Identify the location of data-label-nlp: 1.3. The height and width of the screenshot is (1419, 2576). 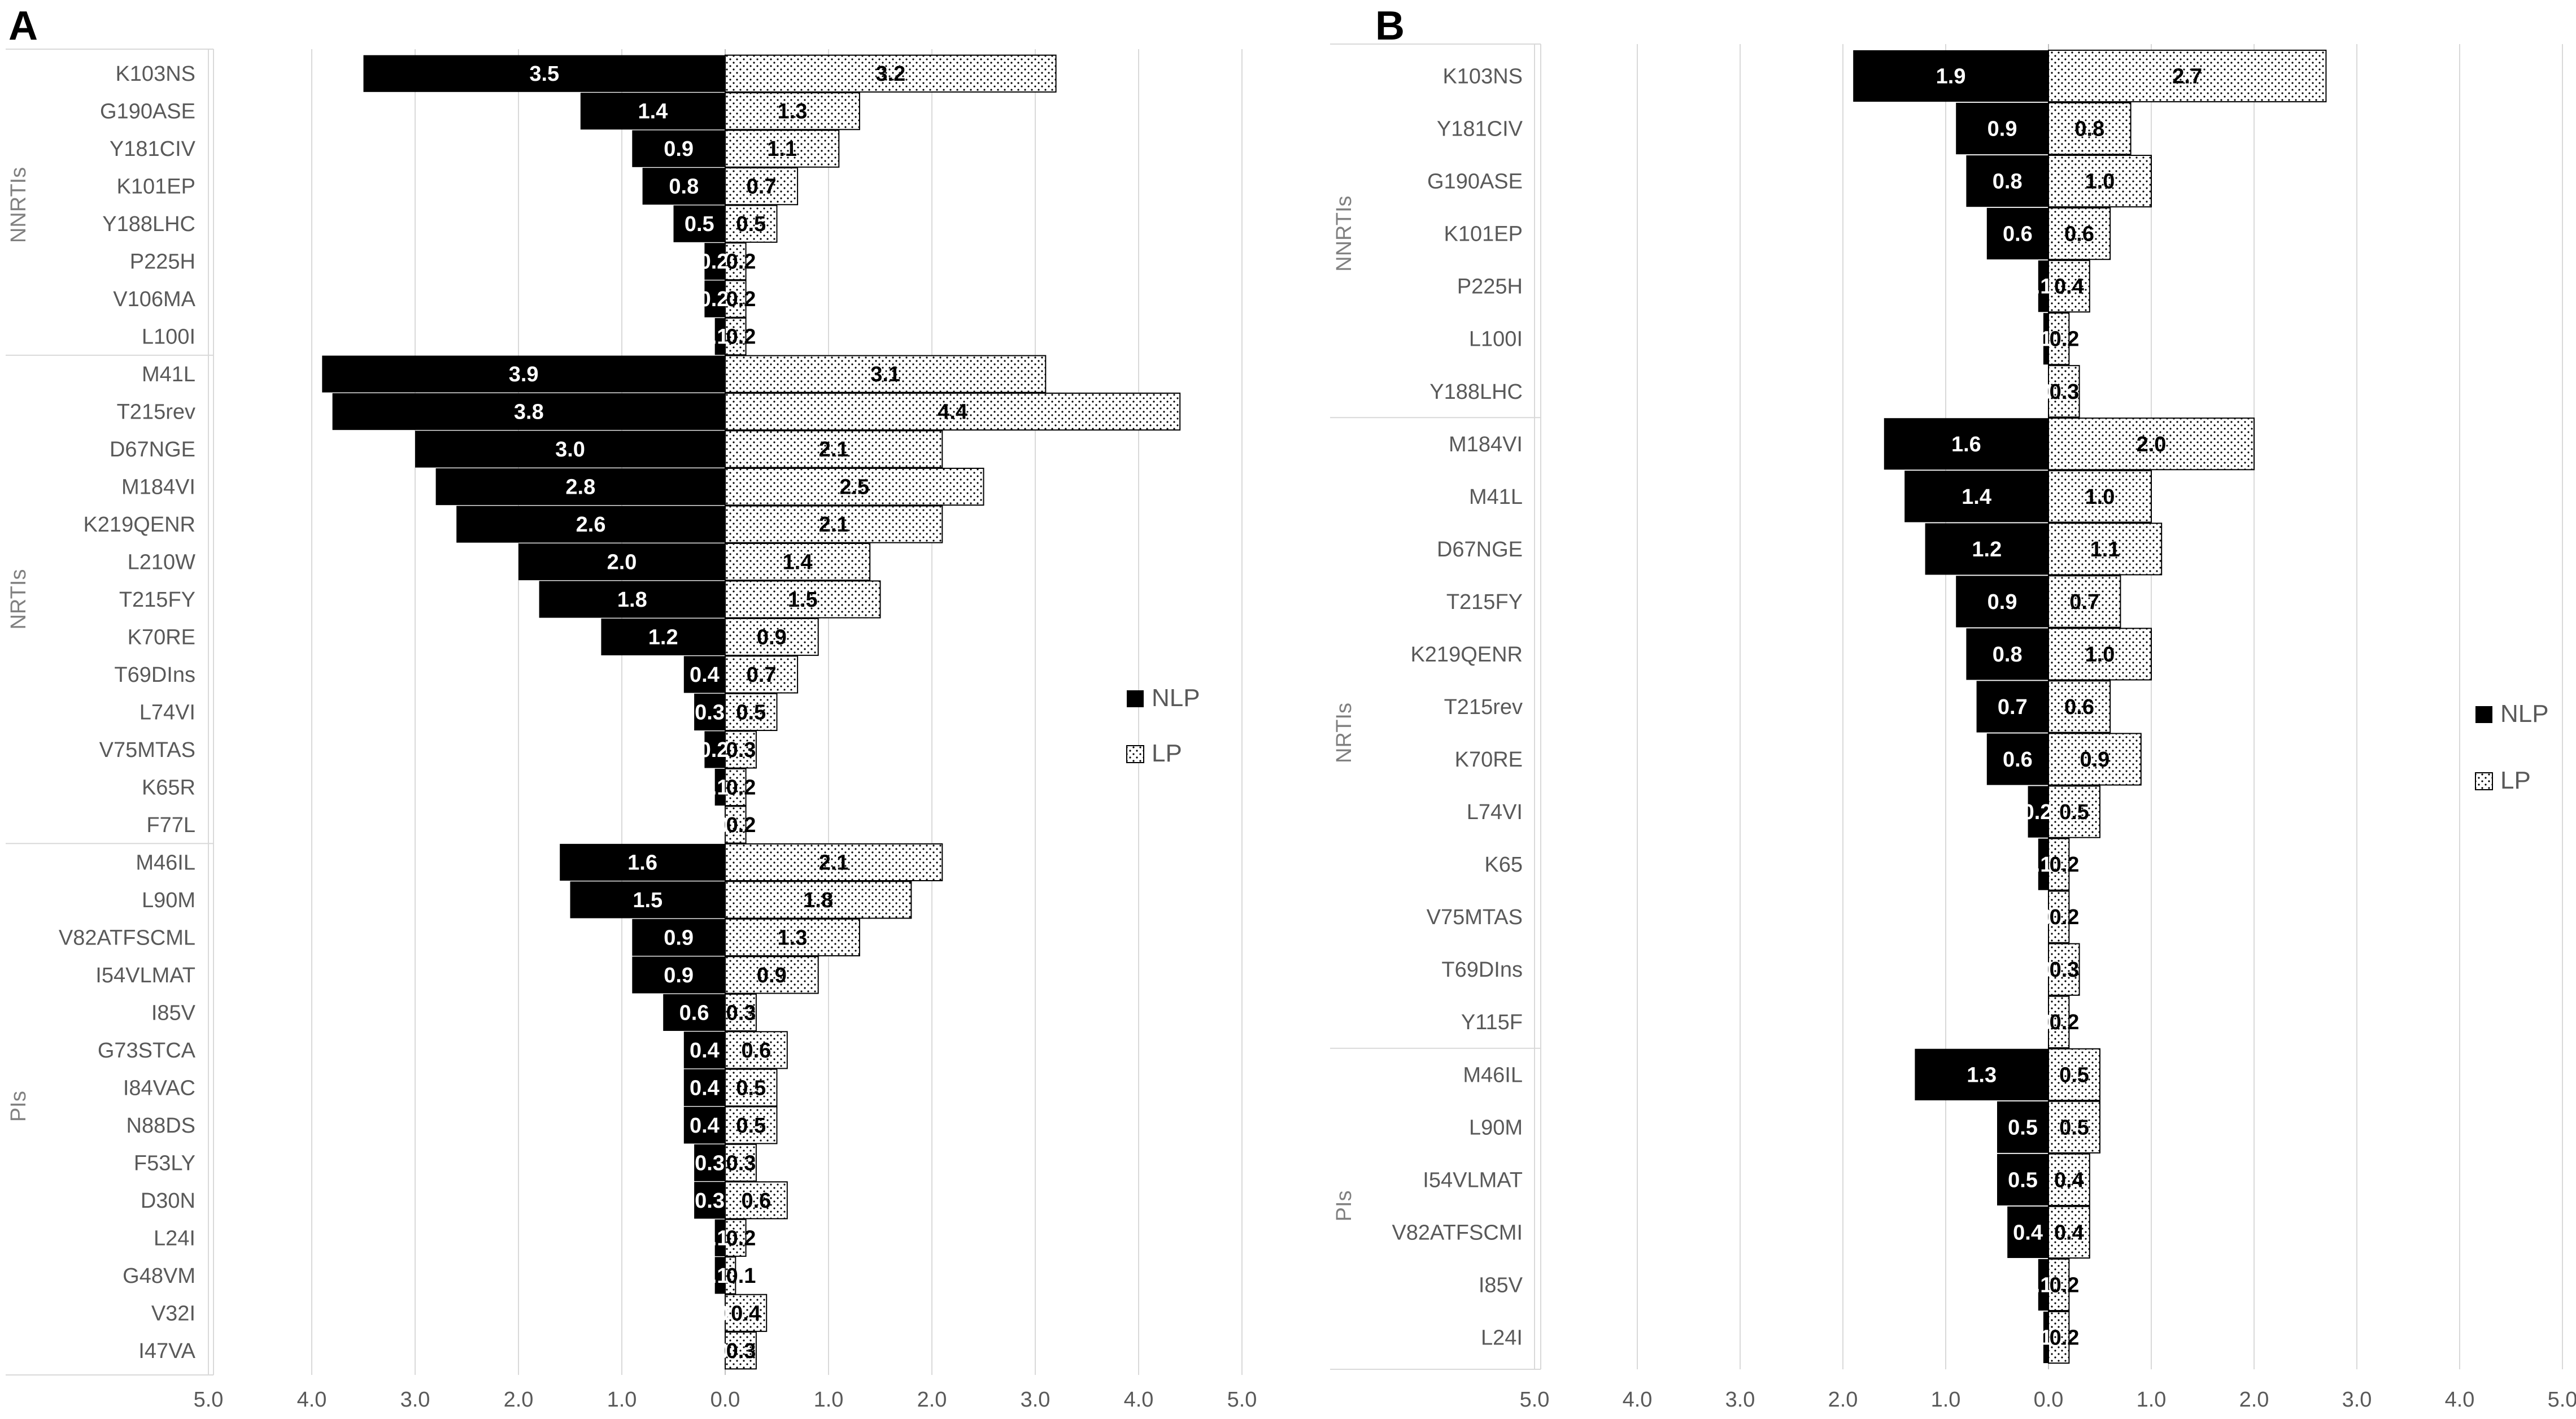
(1982, 1075).